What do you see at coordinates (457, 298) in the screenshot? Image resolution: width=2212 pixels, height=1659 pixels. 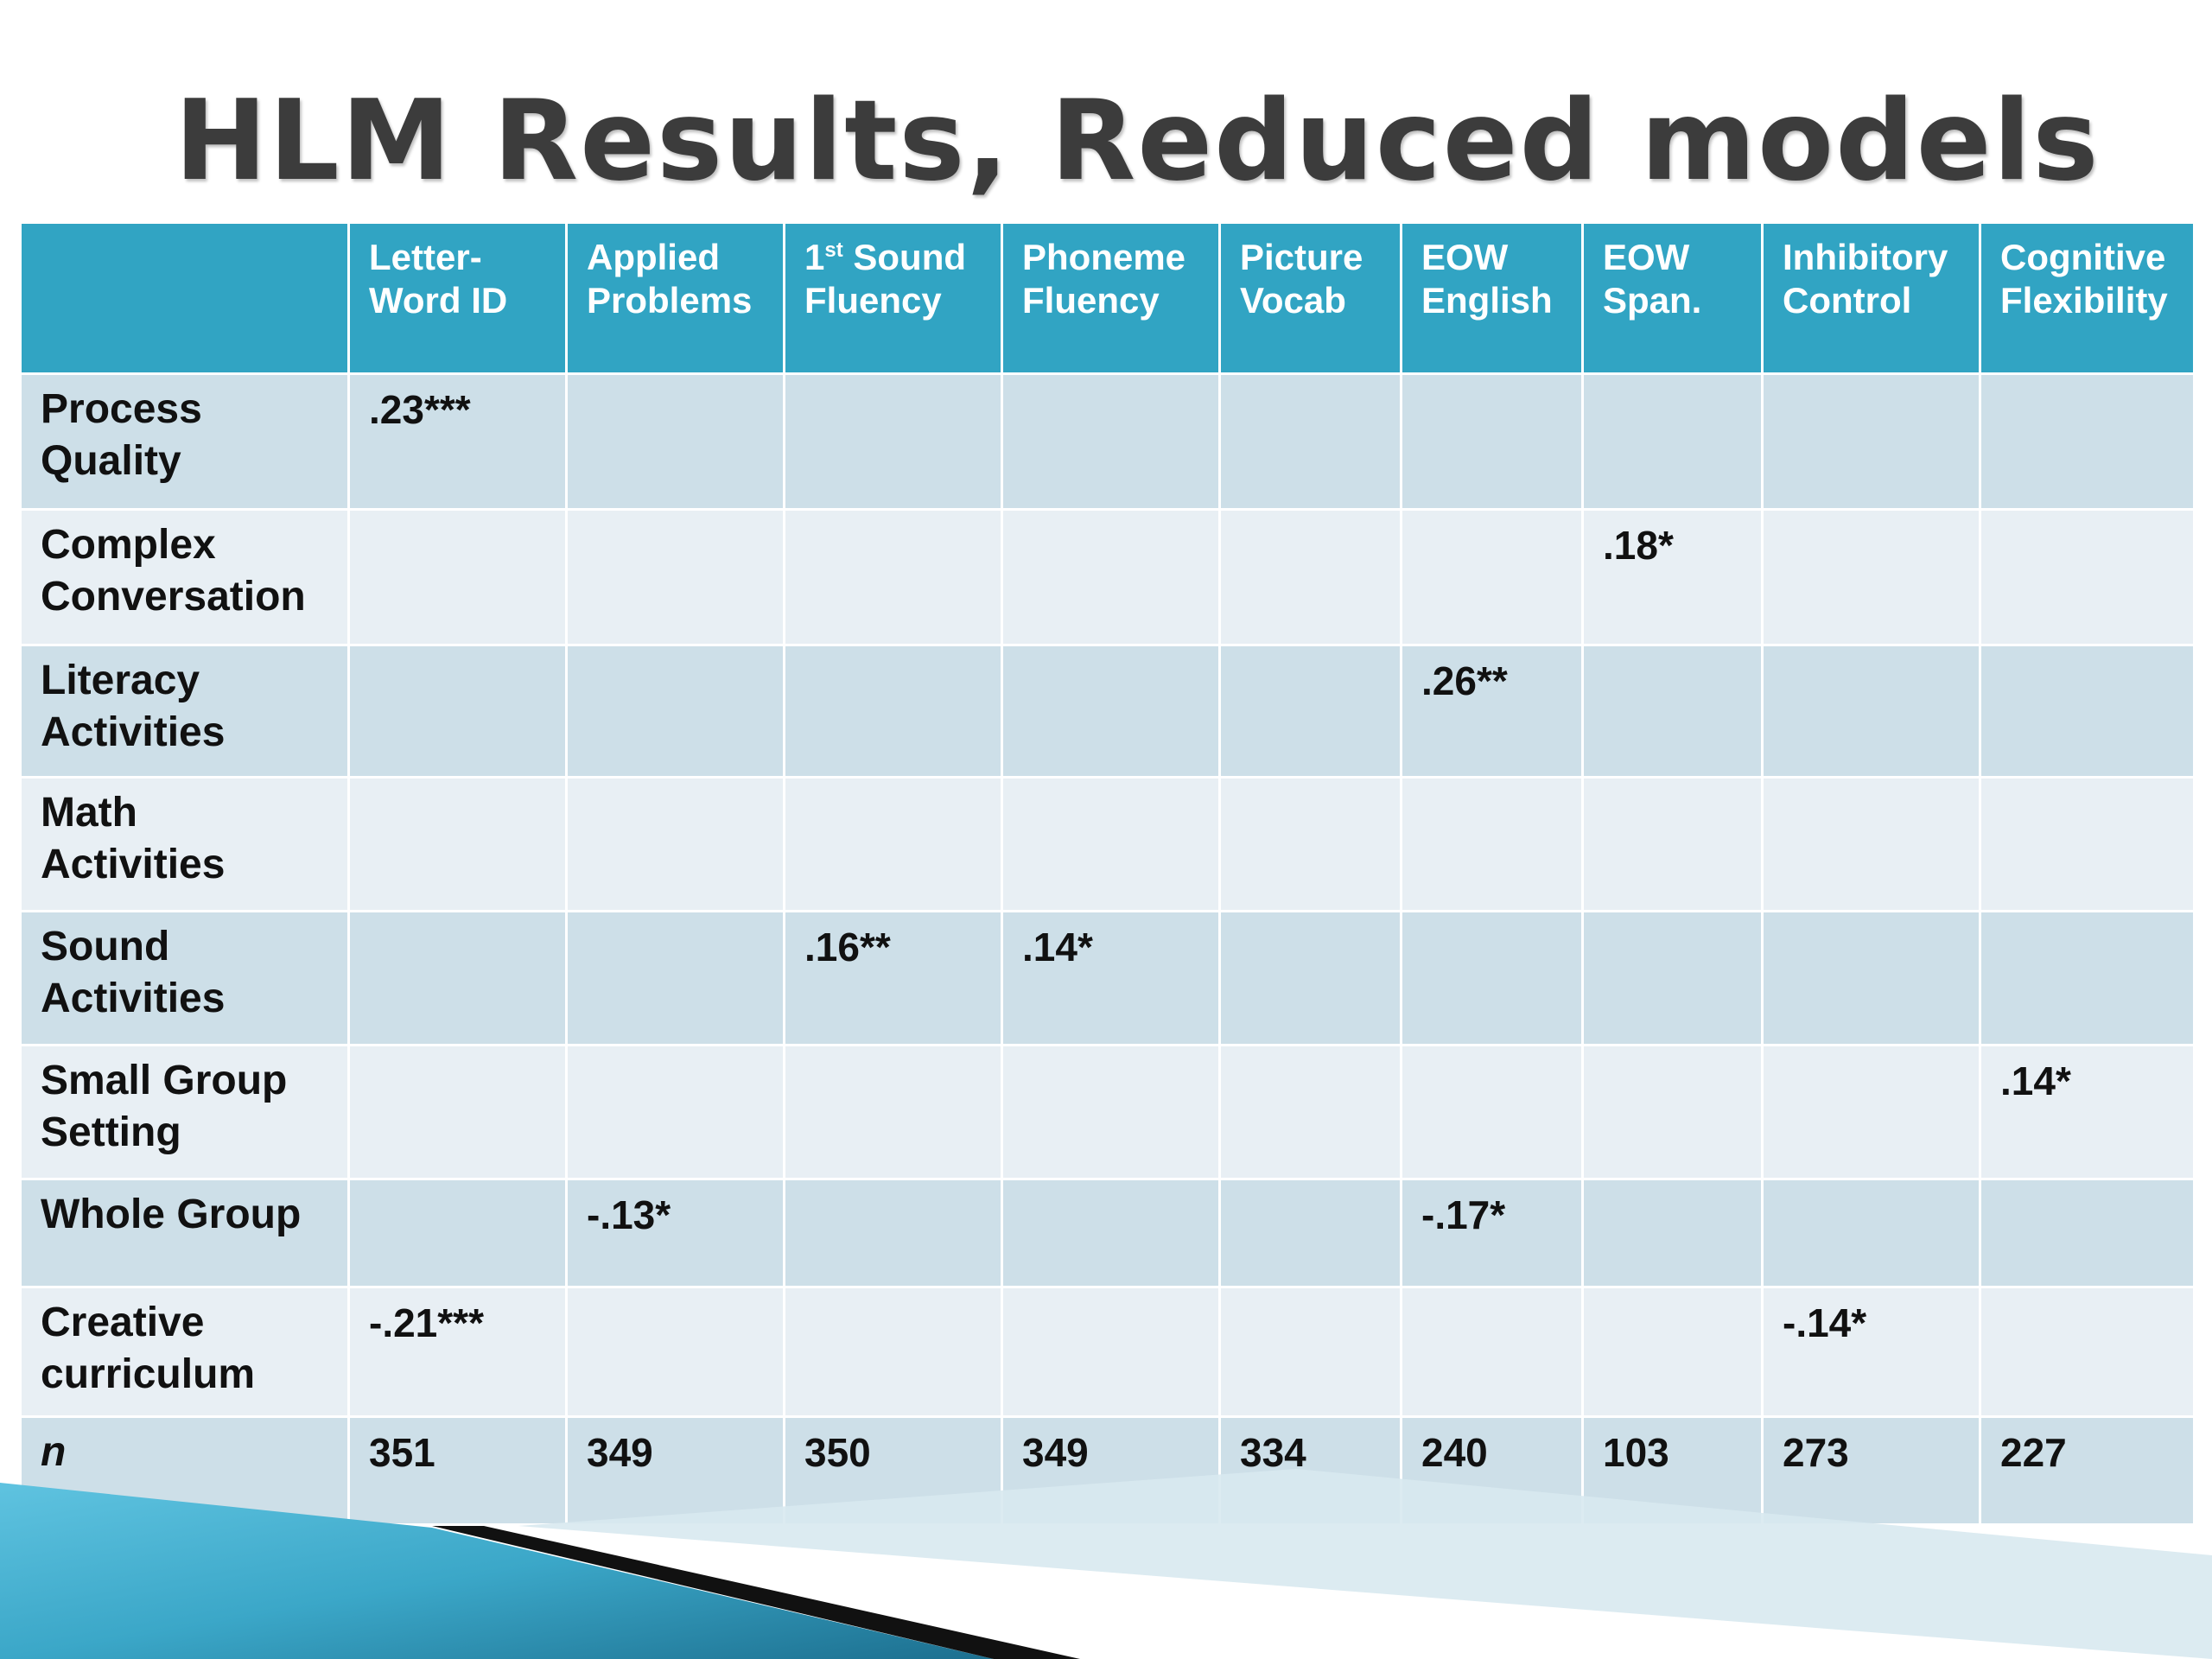 I see `col-header-letter-word-id: Letter- Word ID` at bounding box center [457, 298].